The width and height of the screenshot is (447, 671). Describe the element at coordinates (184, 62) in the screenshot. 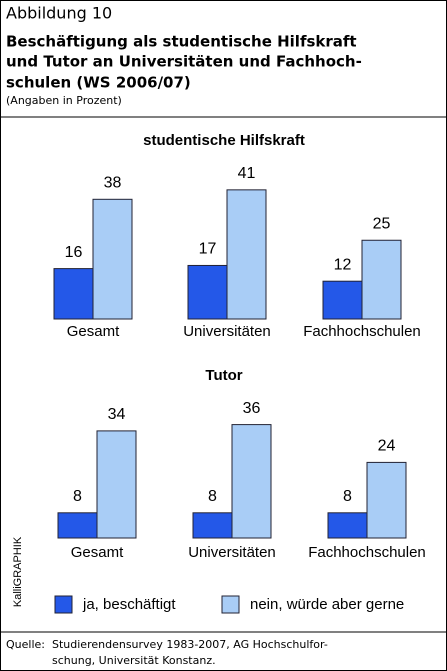

I see `title-line: und Tutor an Universitäten und Fachhoch-` at that location.